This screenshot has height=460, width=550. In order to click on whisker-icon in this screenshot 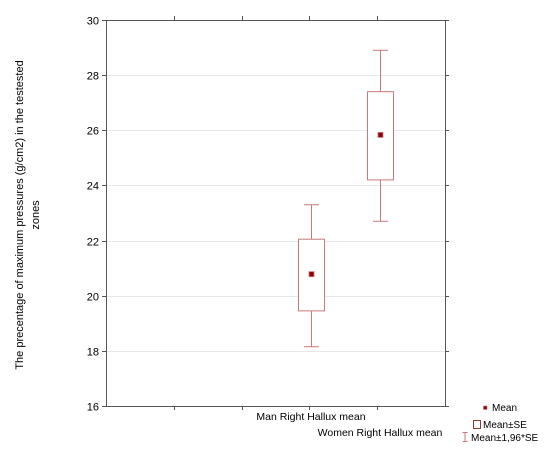, I will do `click(465, 437)`.